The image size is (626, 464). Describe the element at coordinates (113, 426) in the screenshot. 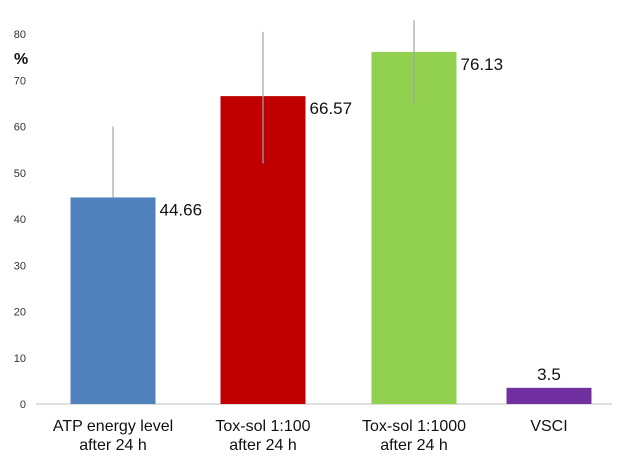

I see `x-tick-label: ATP energy level` at that location.